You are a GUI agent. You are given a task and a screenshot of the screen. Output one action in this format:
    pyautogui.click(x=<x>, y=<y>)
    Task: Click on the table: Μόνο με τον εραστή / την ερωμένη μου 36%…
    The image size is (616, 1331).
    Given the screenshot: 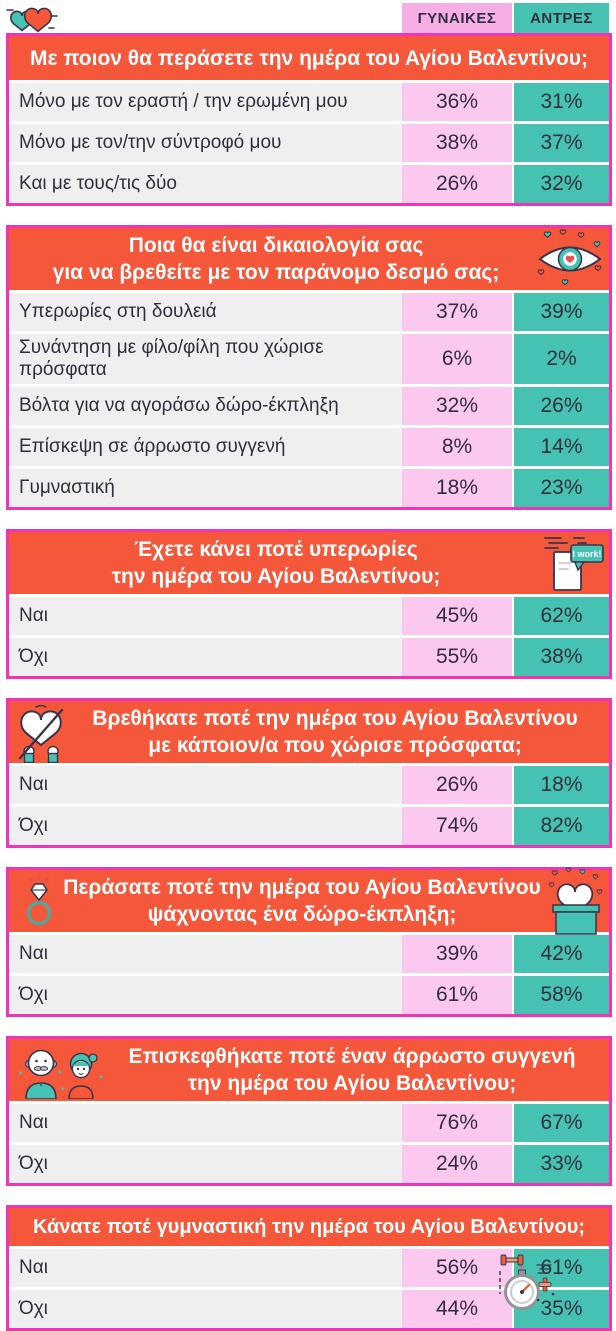 What is the action you would take?
    pyautogui.click(x=309, y=141)
    